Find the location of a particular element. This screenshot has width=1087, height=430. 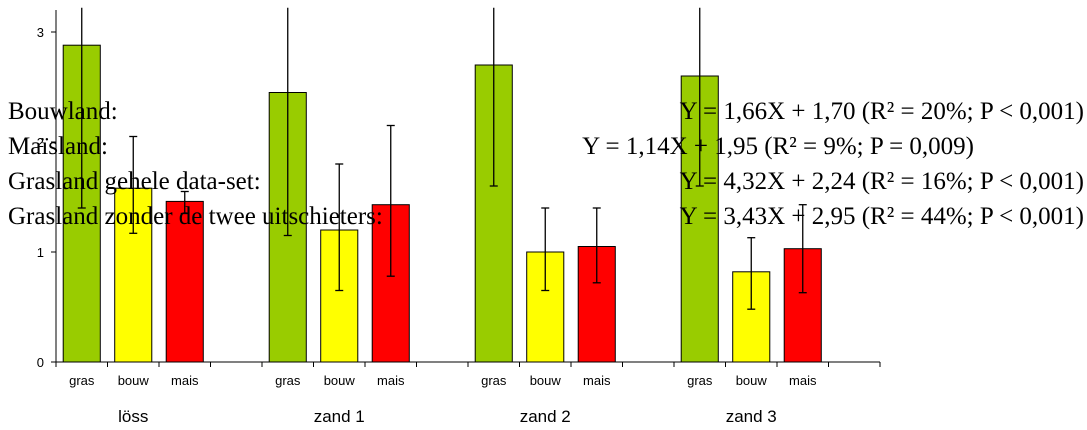

equation-label: Grasland gehele data-set: is located at coordinates (134, 181).